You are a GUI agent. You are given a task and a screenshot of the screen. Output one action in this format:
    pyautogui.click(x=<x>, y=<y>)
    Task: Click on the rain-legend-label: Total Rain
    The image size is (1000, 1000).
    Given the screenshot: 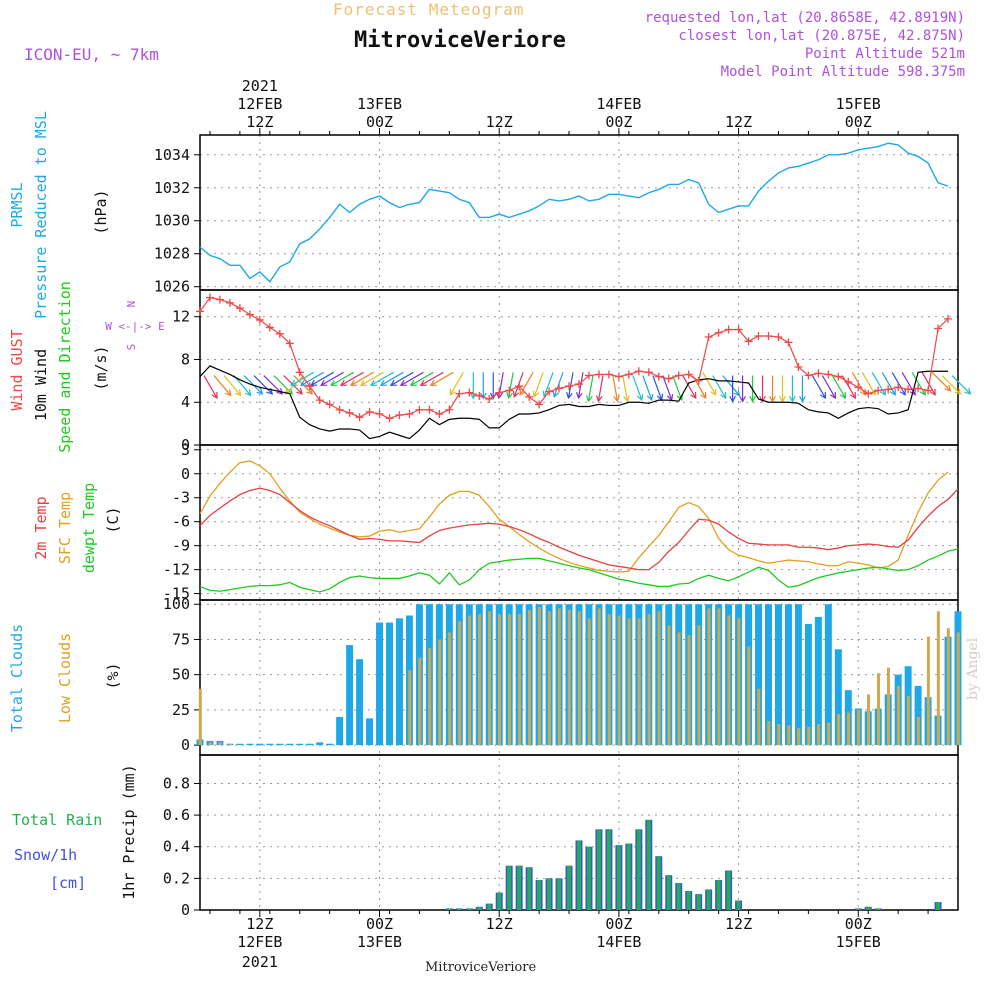 What is the action you would take?
    pyautogui.click(x=57, y=820)
    